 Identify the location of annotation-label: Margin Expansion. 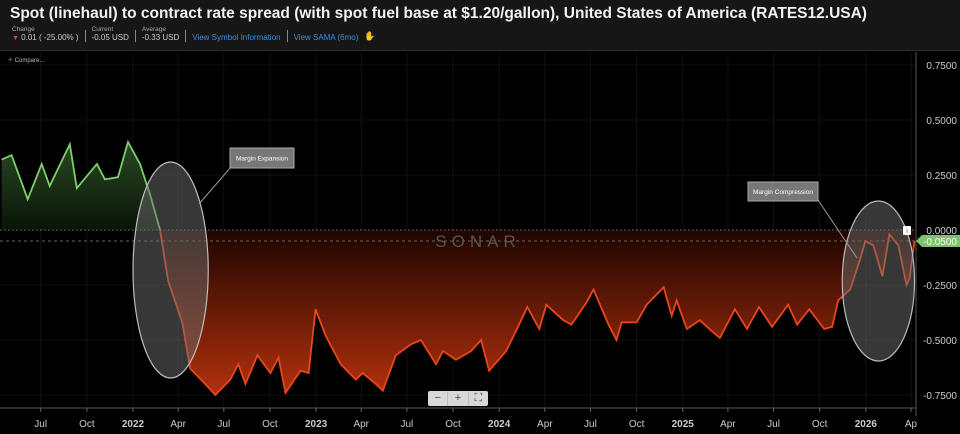
(262, 159).